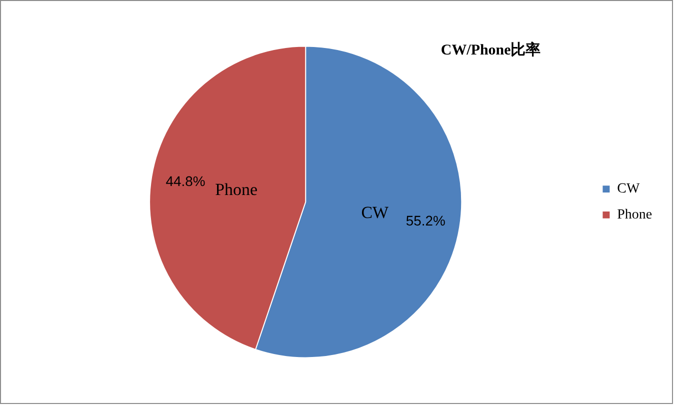 This screenshot has width=675, height=406. I want to click on slice-label: CW, so click(375, 212).